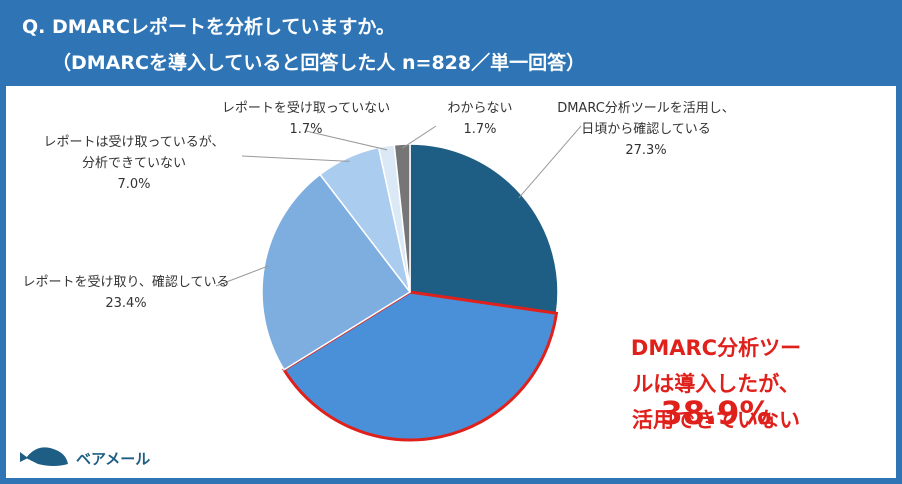 This screenshot has width=902, height=484. I want to click on slice-label: レポートを受け取っていない, so click(306, 108).